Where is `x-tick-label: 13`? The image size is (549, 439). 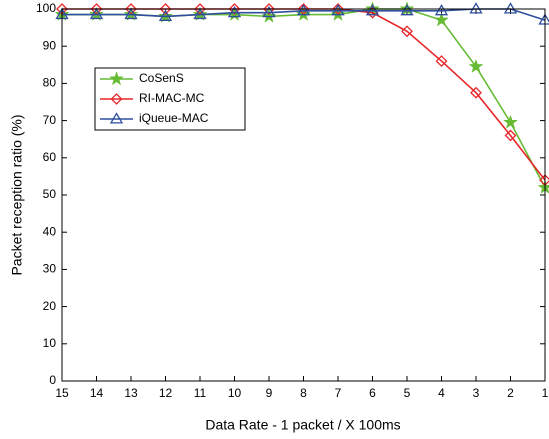
x-tick-label: 13 is located at coordinates (131, 393).